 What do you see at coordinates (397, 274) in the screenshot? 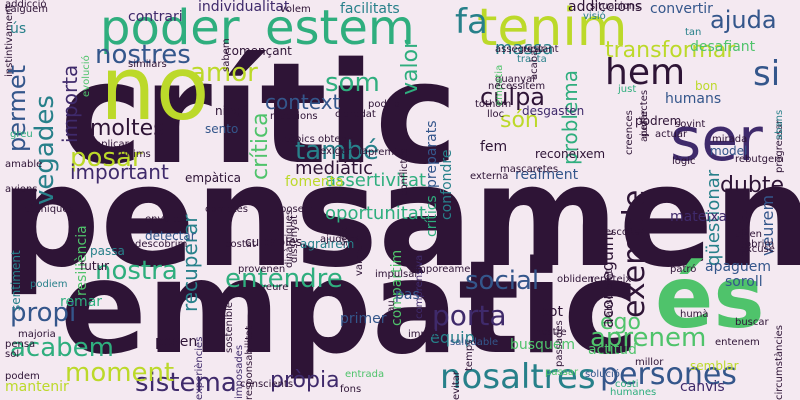
I see `cloud-word: impulsar` at bounding box center [397, 274].